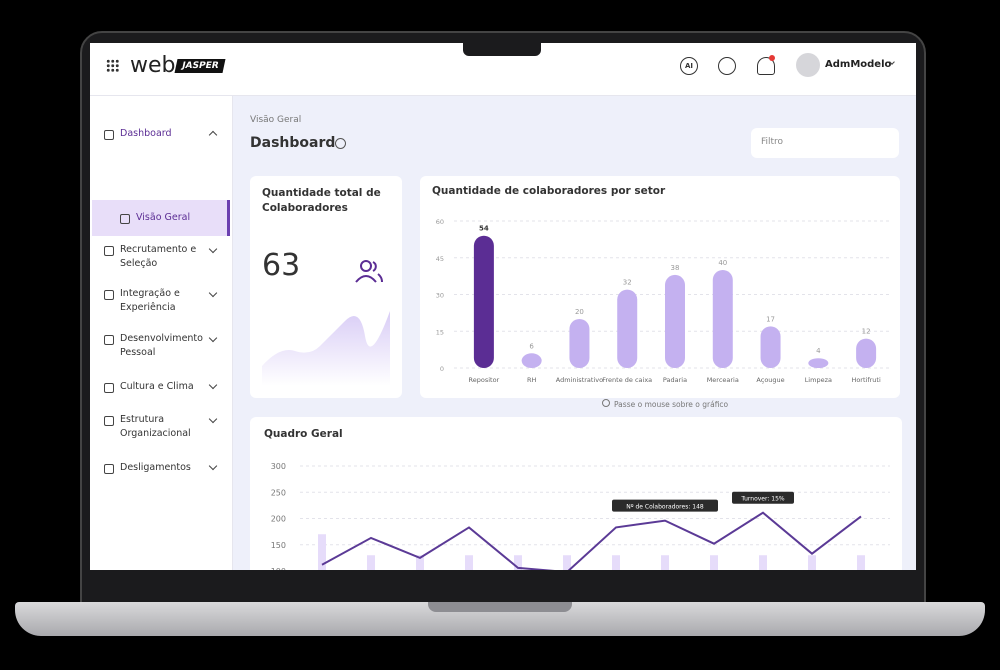 The width and height of the screenshot is (1000, 670). Describe the element at coordinates (278, 519) in the screenshot. I see `y-tick-label: 200` at that location.